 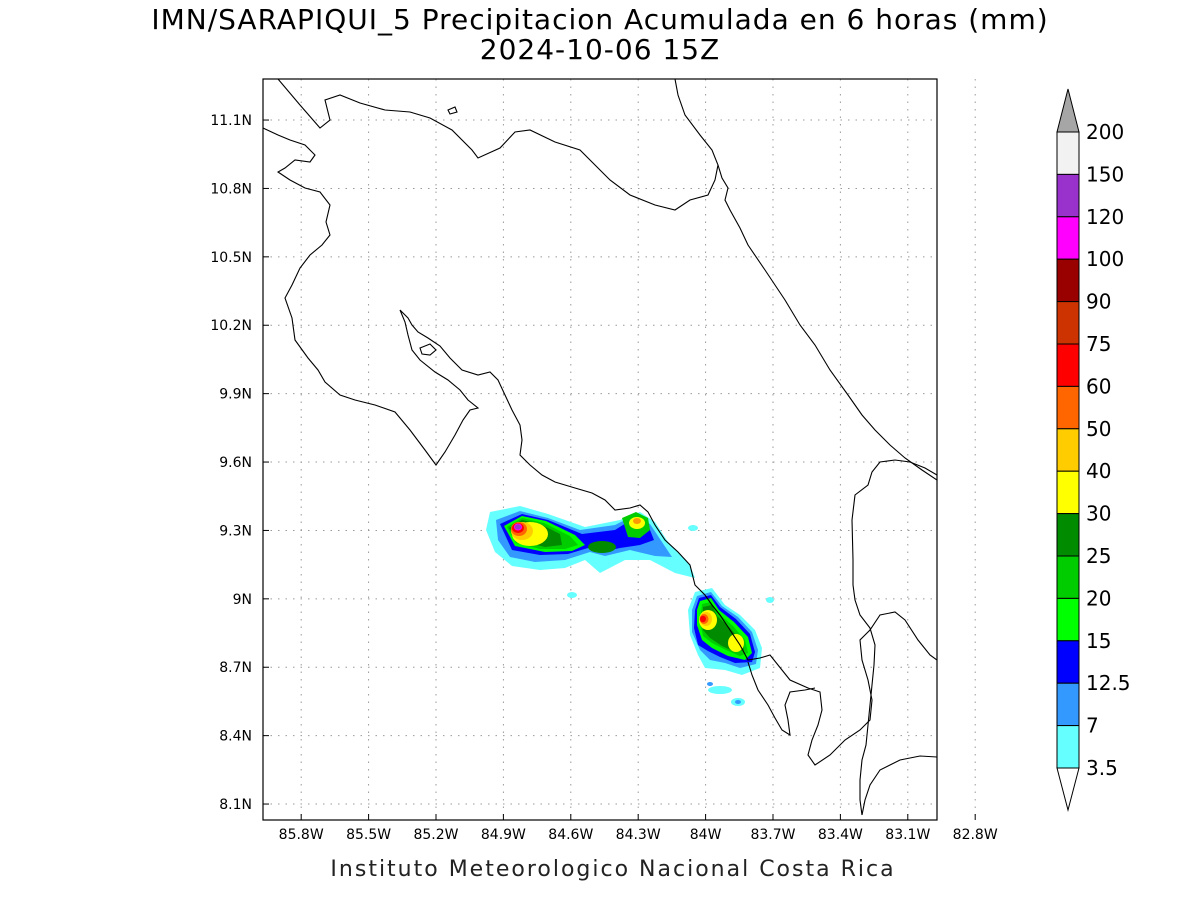 I want to click on precipitation-field, so click(x=630, y=606).